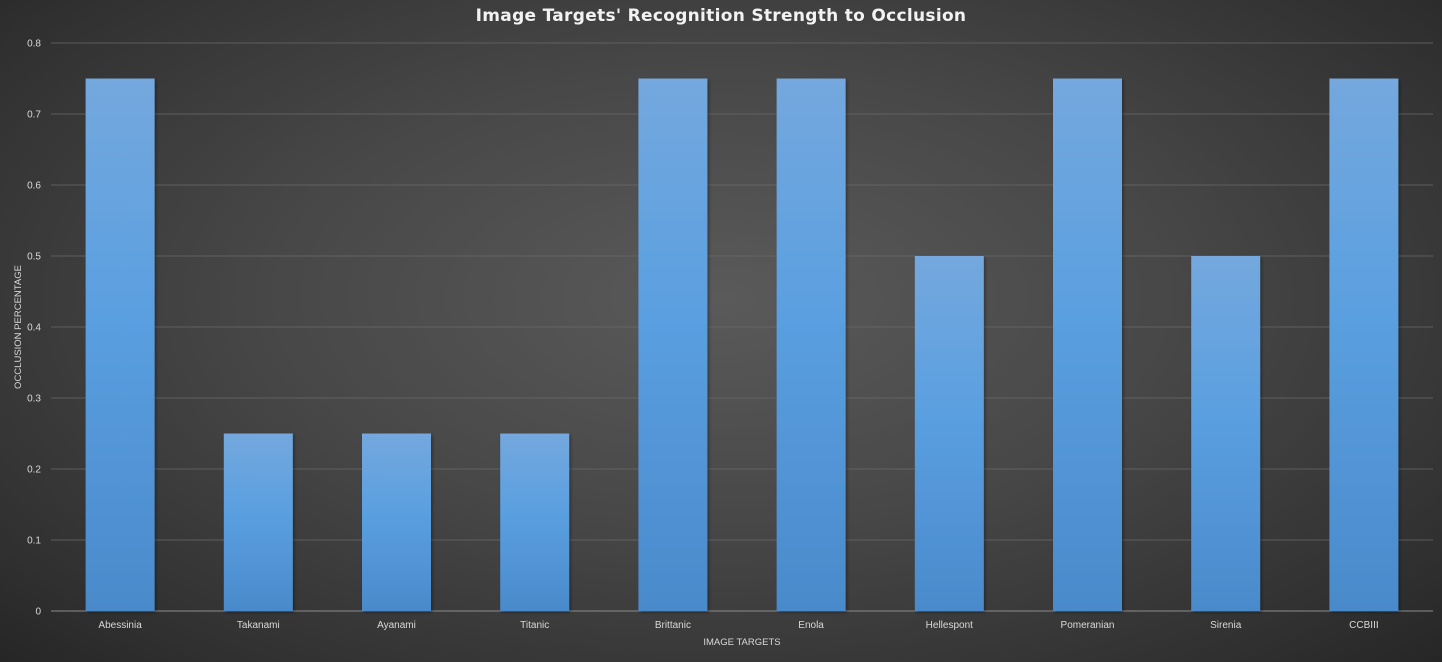 The width and height of the screenshot is (1442, 662). I want to click on y-tick-label: 0.4, so click(34, 328).